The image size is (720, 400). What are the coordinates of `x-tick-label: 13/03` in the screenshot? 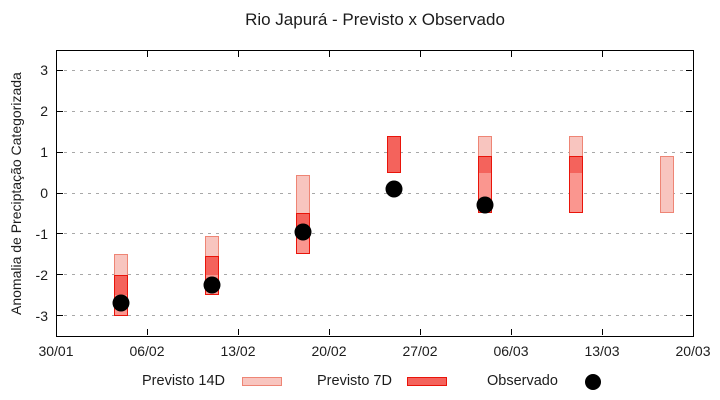 It's located at (602, 351).